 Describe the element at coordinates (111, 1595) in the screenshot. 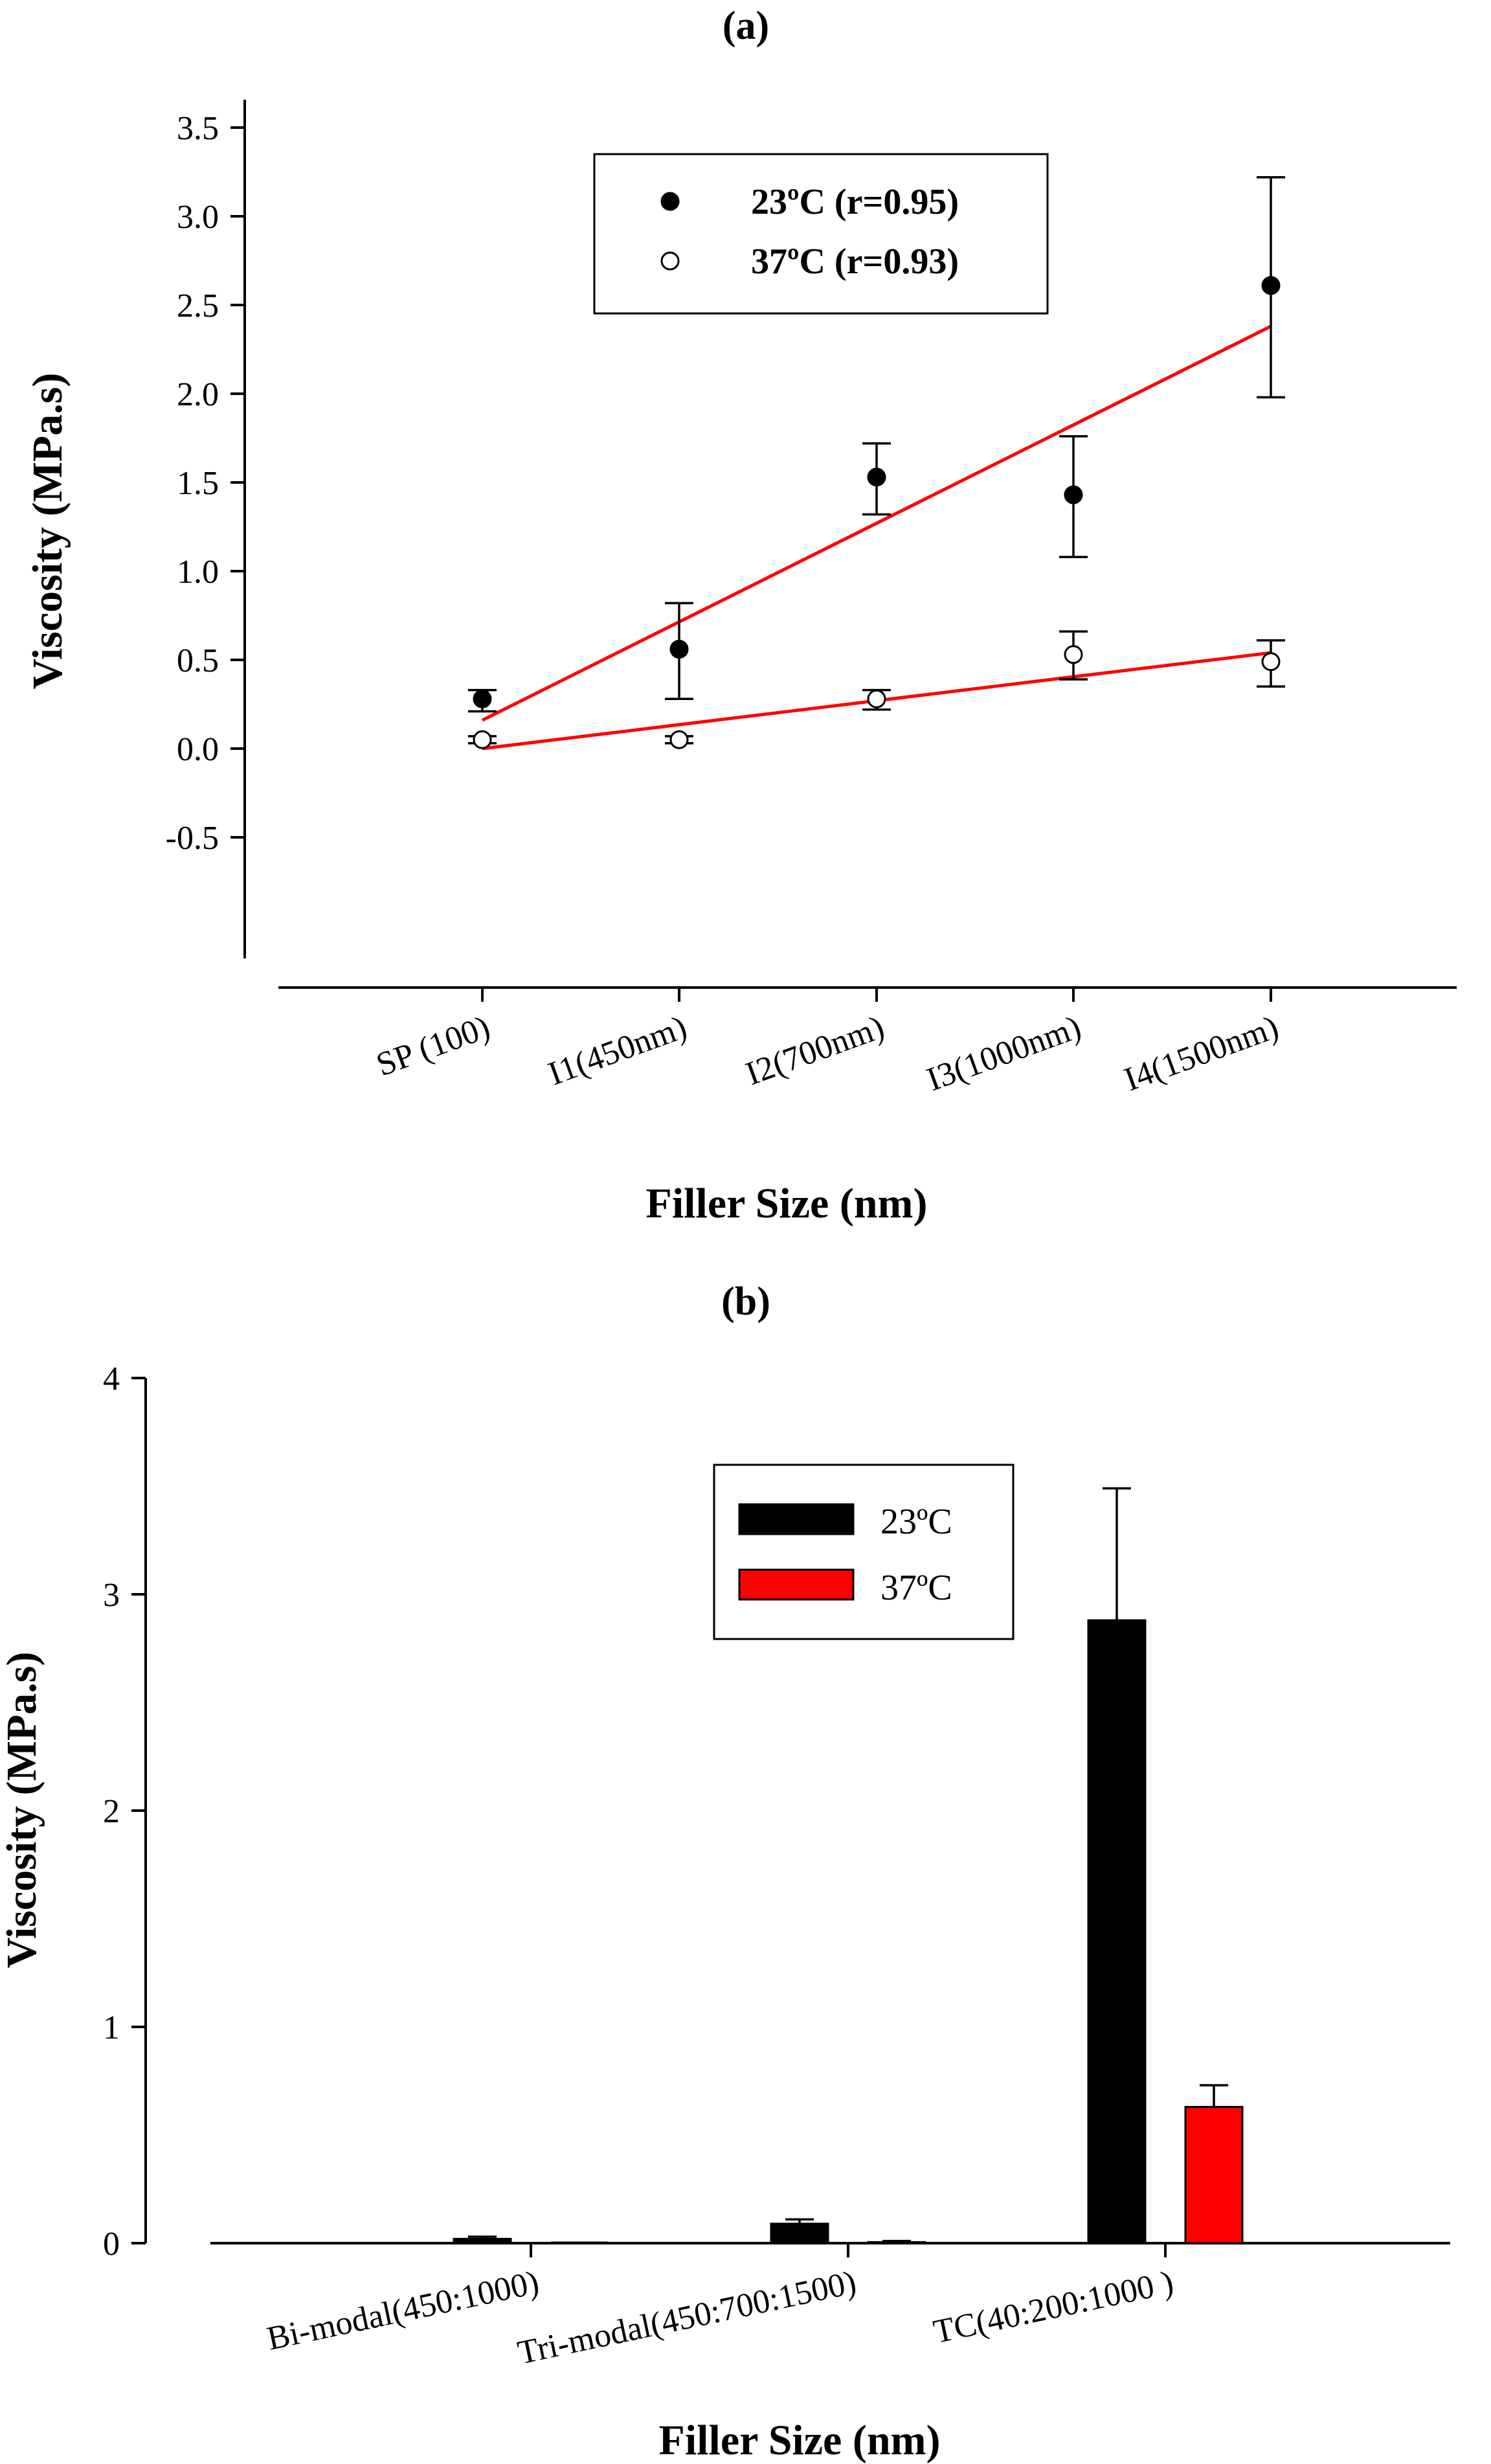

I see `chart-b-y-tick-label: 3` at that location.